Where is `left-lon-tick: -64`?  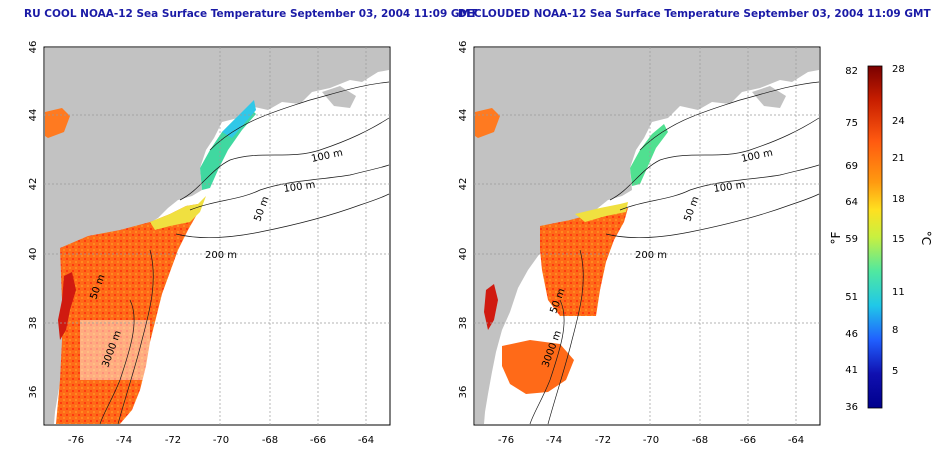 left-lon-tick: -64 is located at coordinates (366, 440).